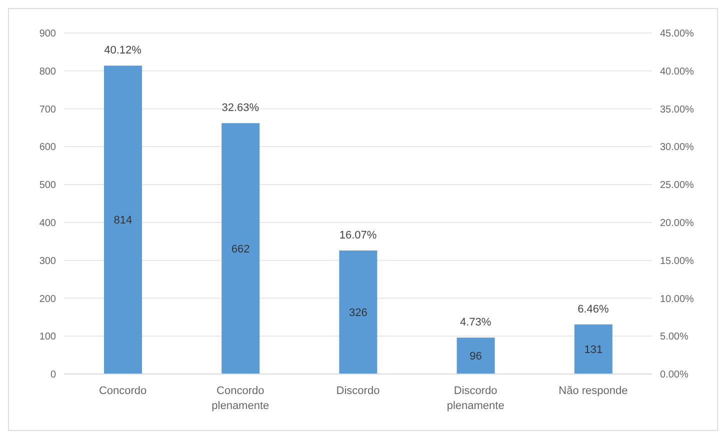 This screenshot has height=439, width=726. What do you see at coordinates (677, 261) in the screenshot?
I see `y2-tick-label: 15.00%` at bounding box center [677, 261].